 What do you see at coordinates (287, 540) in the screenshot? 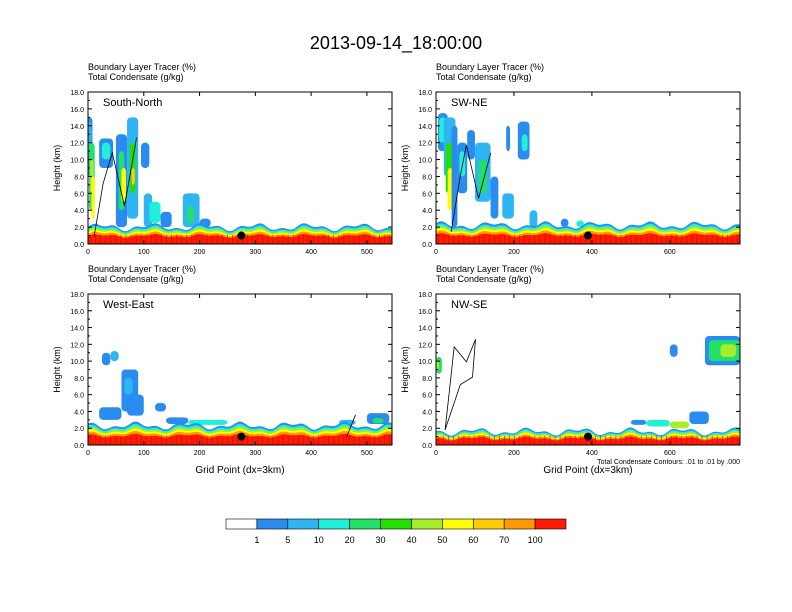
I see `colorbar-label: 5` at bounding box center [287, 540].